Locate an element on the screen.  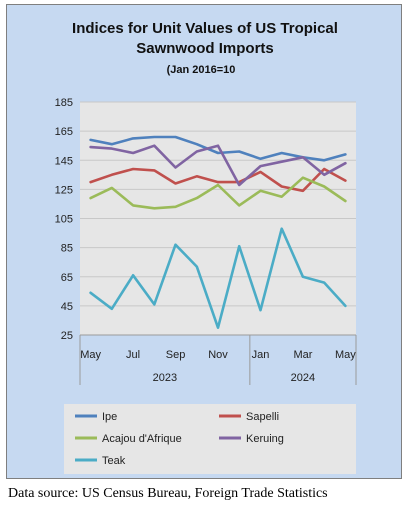
x-axis: May Jul Sep Nov Jan Mar May 2023 2024 is located at coordinates (218, 359).